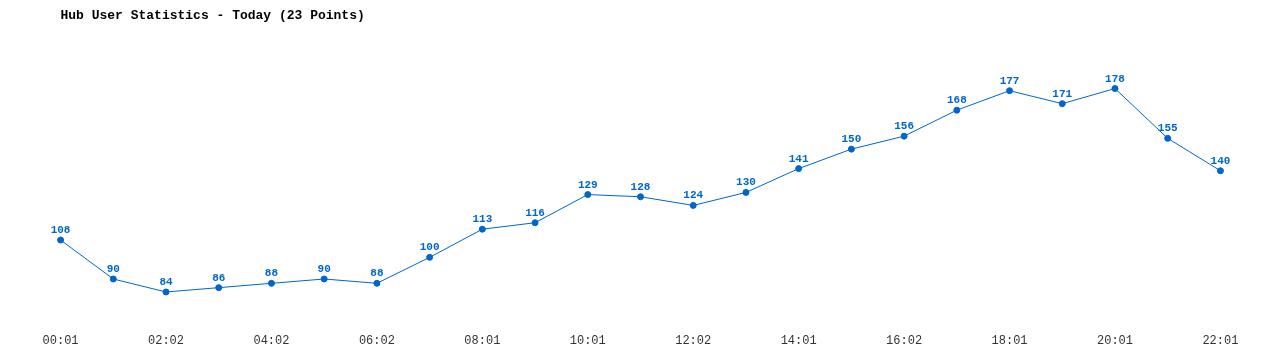 This screenshot has width=1280, height=350. Describe the element at coordinates (166, 281) in the screenshot. I see `data-label: 84` at that location.